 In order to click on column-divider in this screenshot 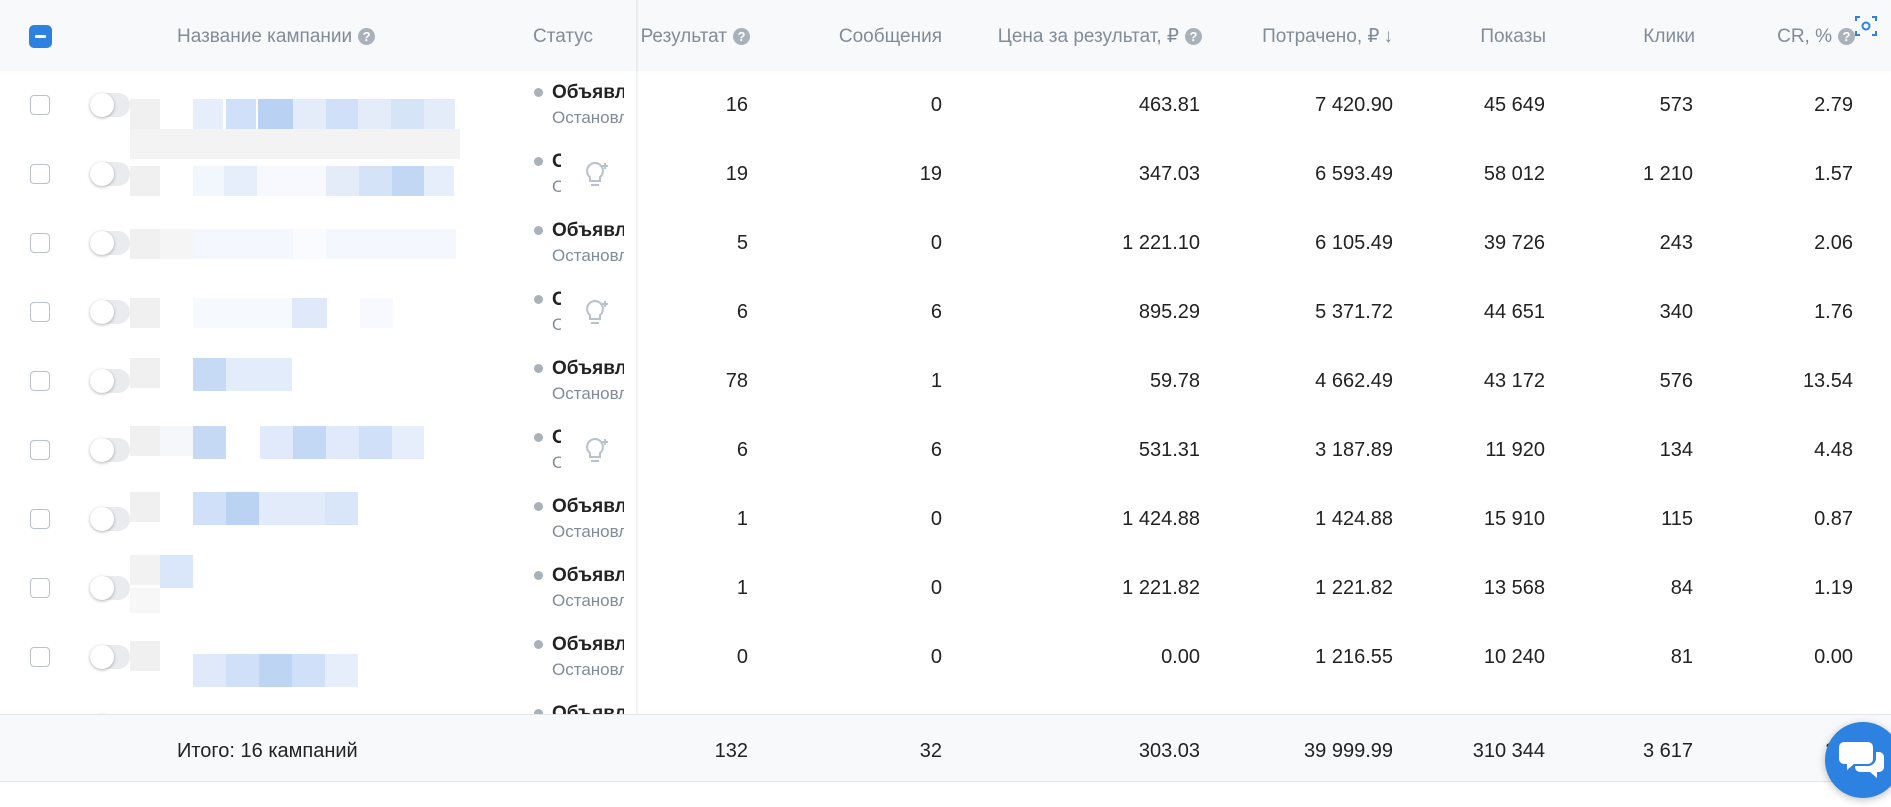, I will do `click(637, 358)`.